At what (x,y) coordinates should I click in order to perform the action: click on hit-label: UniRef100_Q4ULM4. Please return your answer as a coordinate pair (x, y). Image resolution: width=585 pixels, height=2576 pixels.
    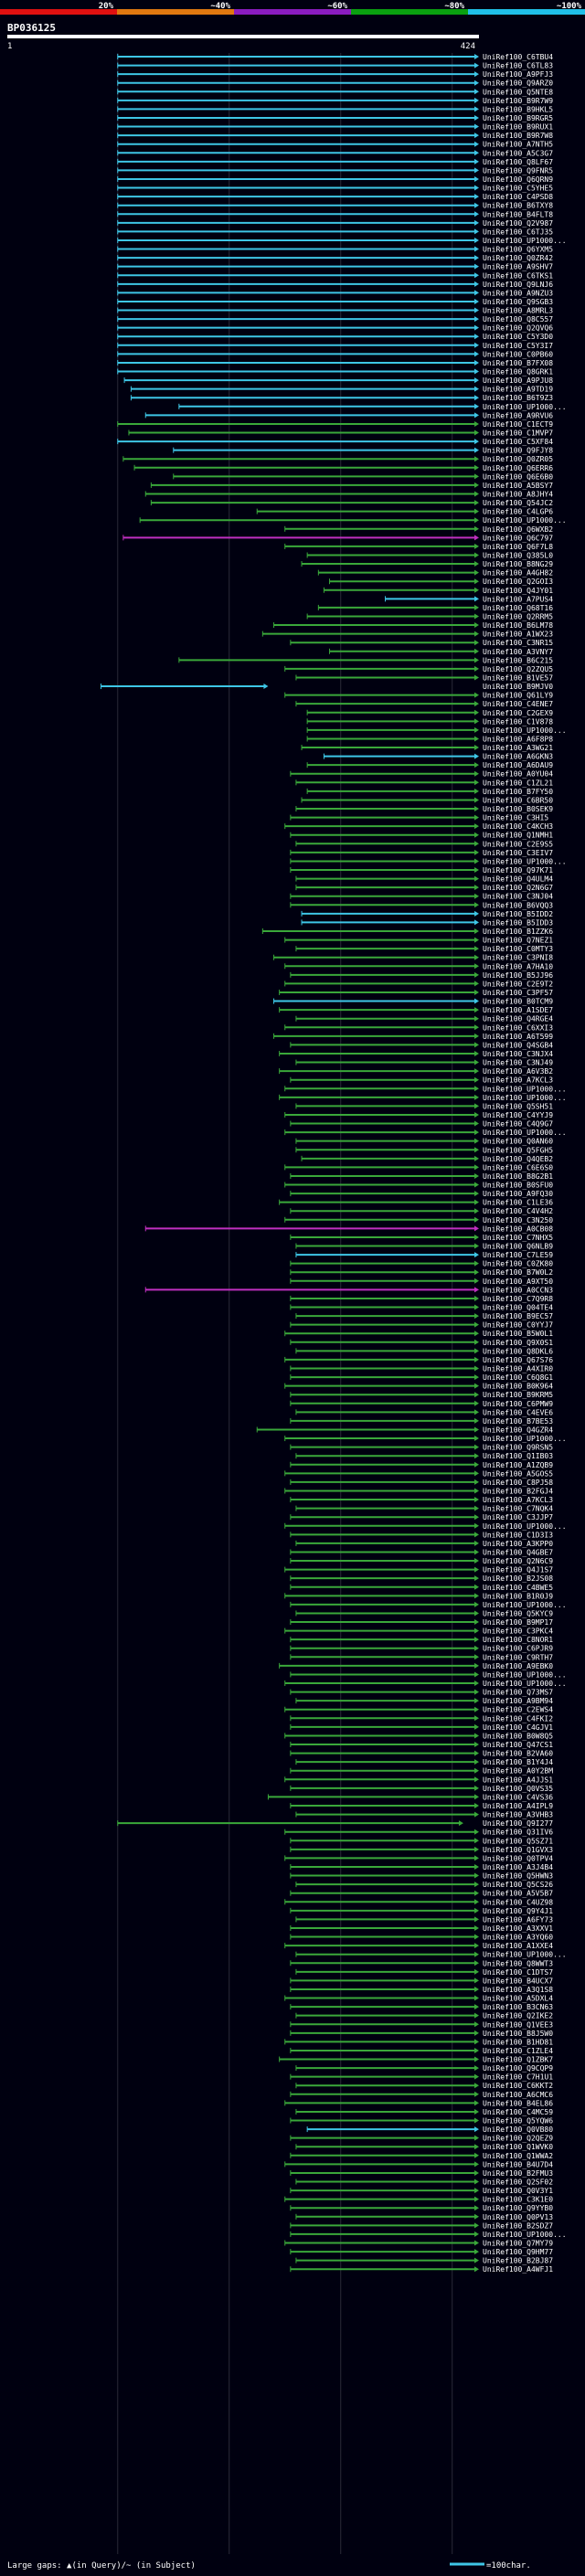
    Looking at the image, I should click on (518, 879).